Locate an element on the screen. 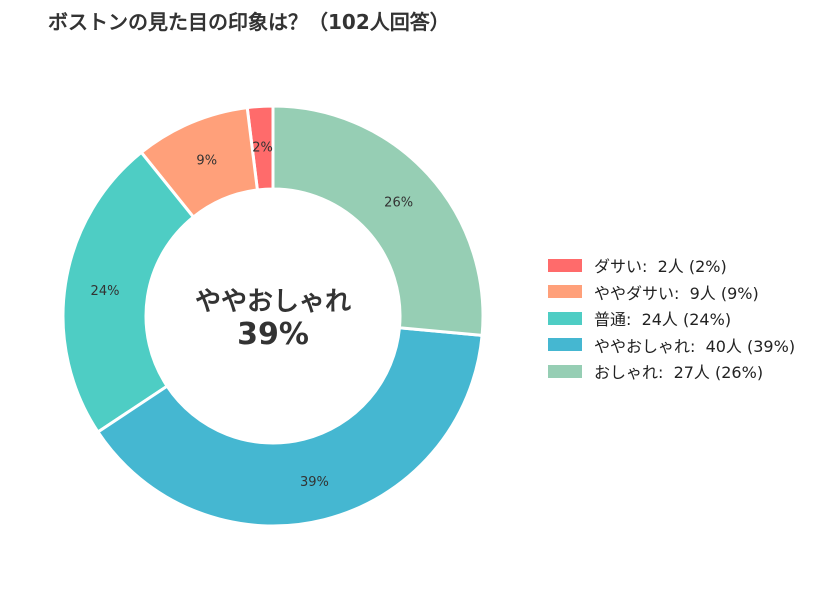 This screenshot has height=589, width=822. legend-label: 普通: 24人 (24%) is located at coordinates (663, 320).